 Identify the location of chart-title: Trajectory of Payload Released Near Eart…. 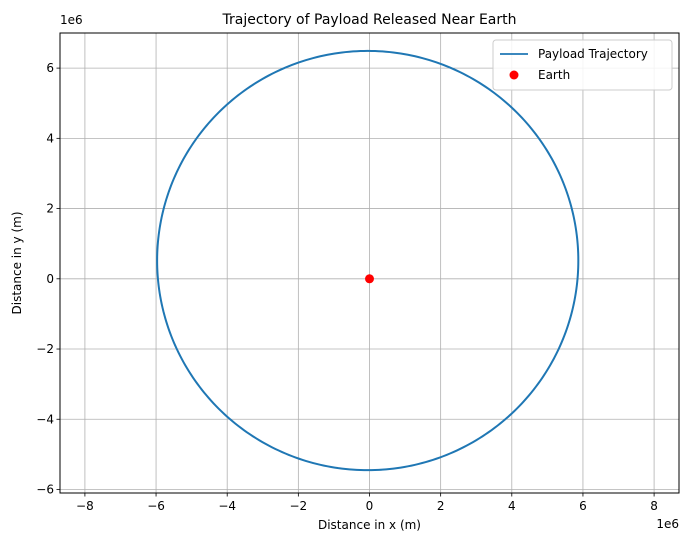
(368, 20).